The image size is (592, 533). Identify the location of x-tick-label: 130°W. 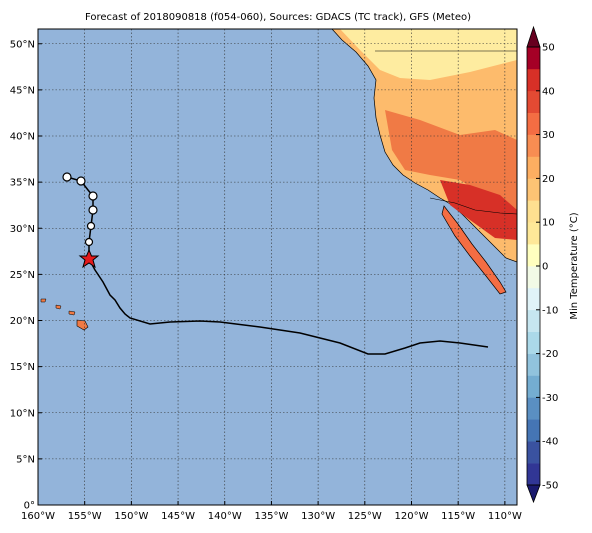
(318, 516).